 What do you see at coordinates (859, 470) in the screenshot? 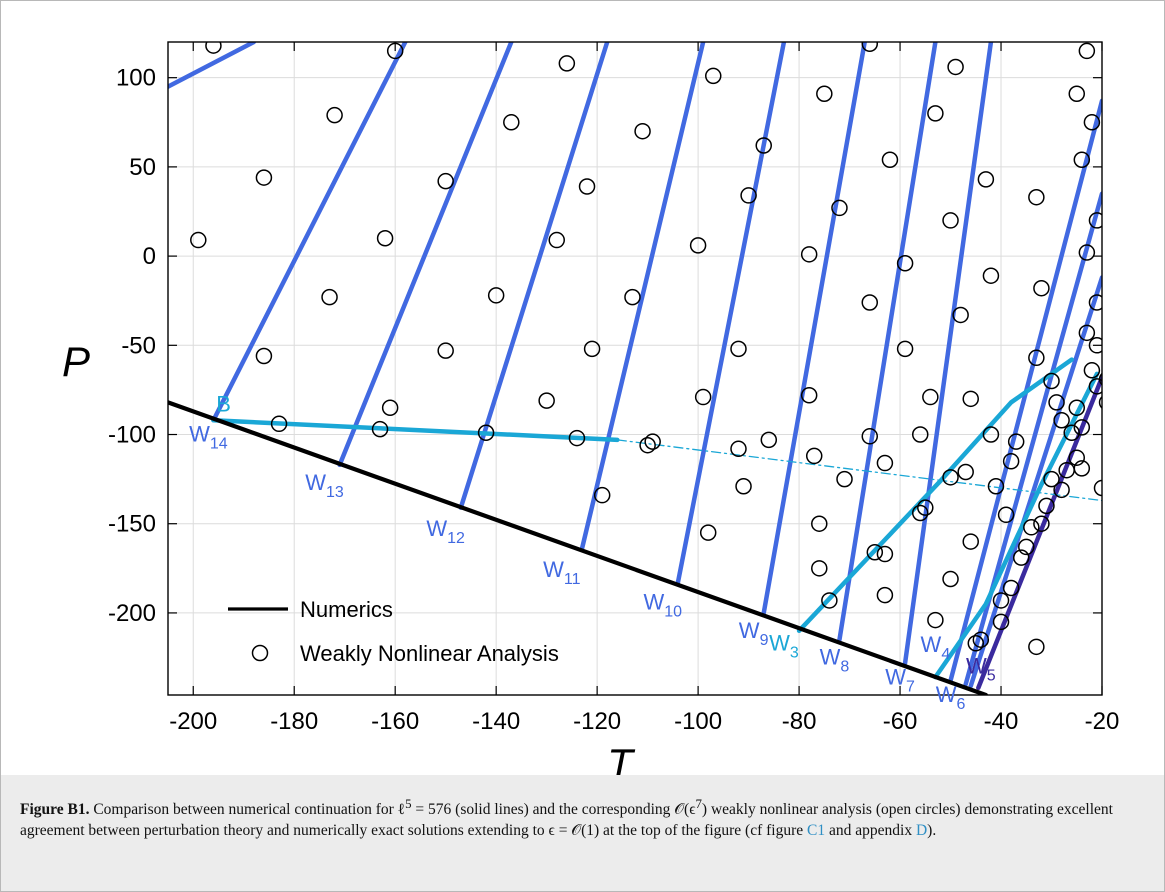
I see `curve-B-dashed` at bounding box center [859, 470].